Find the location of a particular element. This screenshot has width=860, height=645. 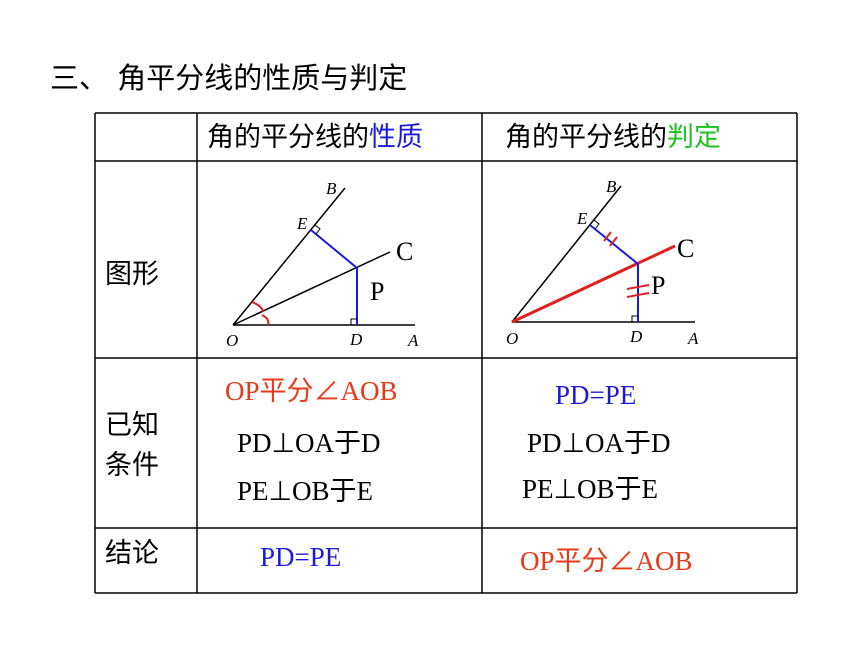

header-cell: 角的平分线的性质 is located at coordinates (315, 137).